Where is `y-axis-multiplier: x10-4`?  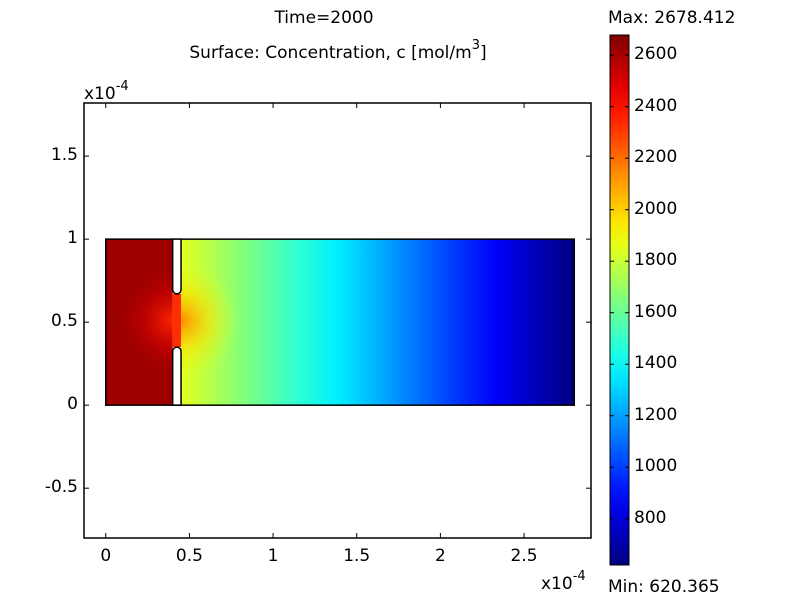
y-axis-multiplier: x10-4 is located at coordinates (106, 91).